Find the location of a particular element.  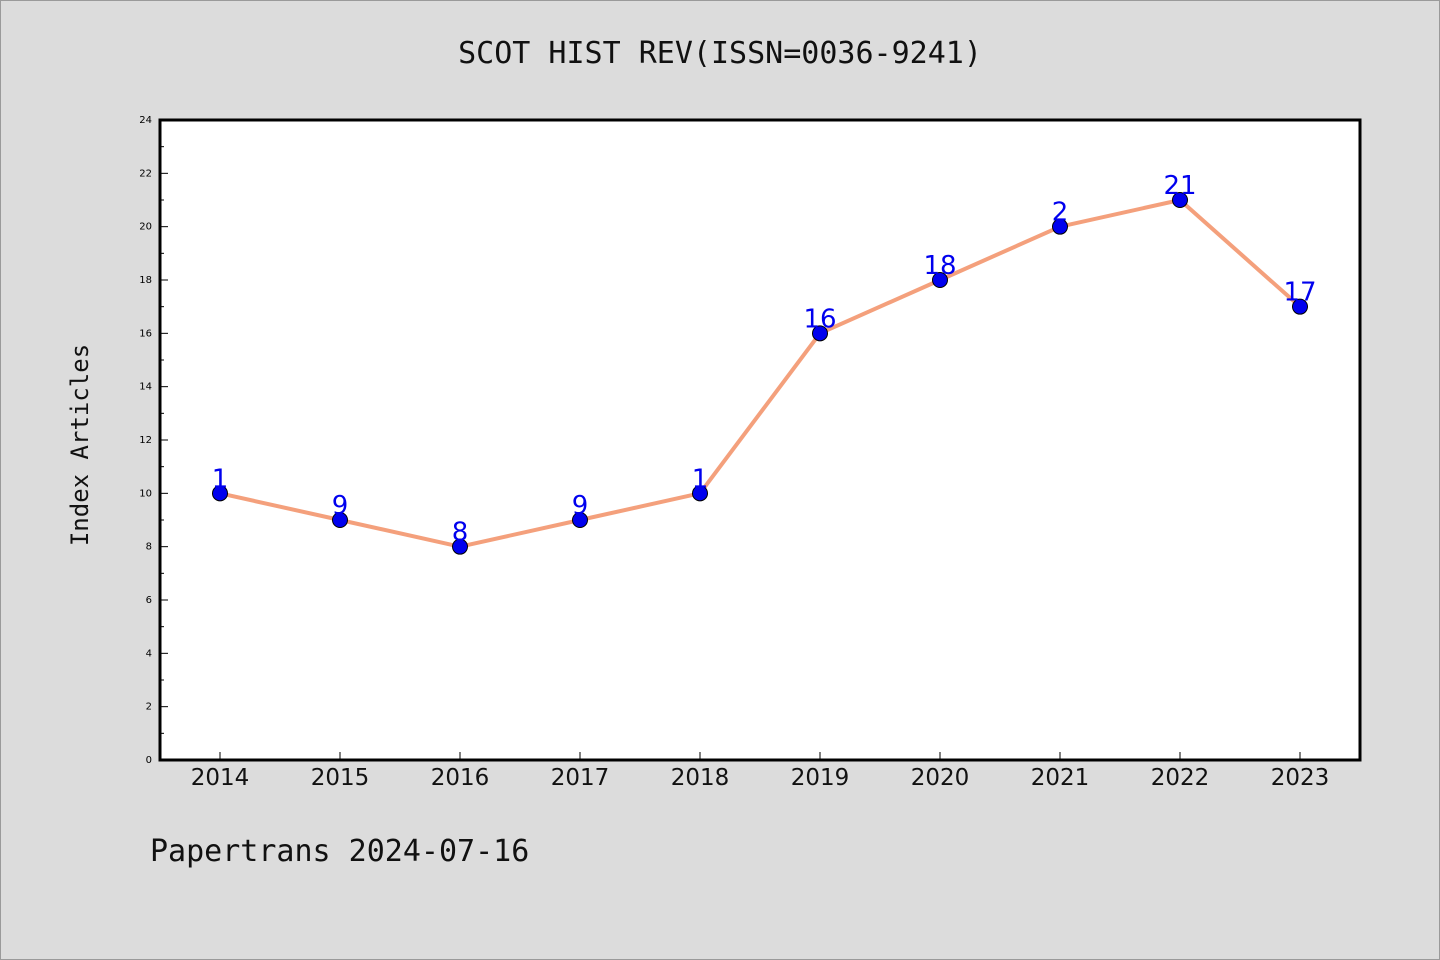

data-label: 21 is located at coordinates (1179, 186).